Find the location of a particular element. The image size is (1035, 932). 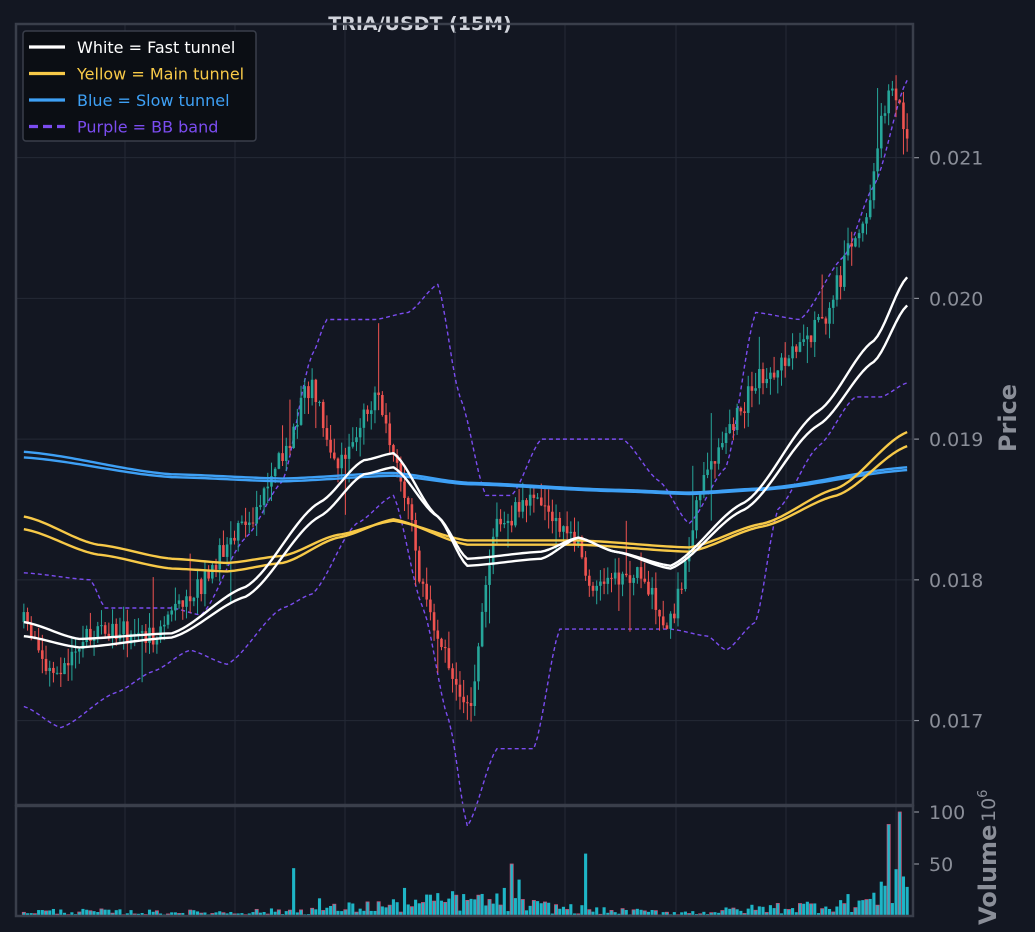

legend-entry-label: Purple = BB band is located at coordinates (147, 127).